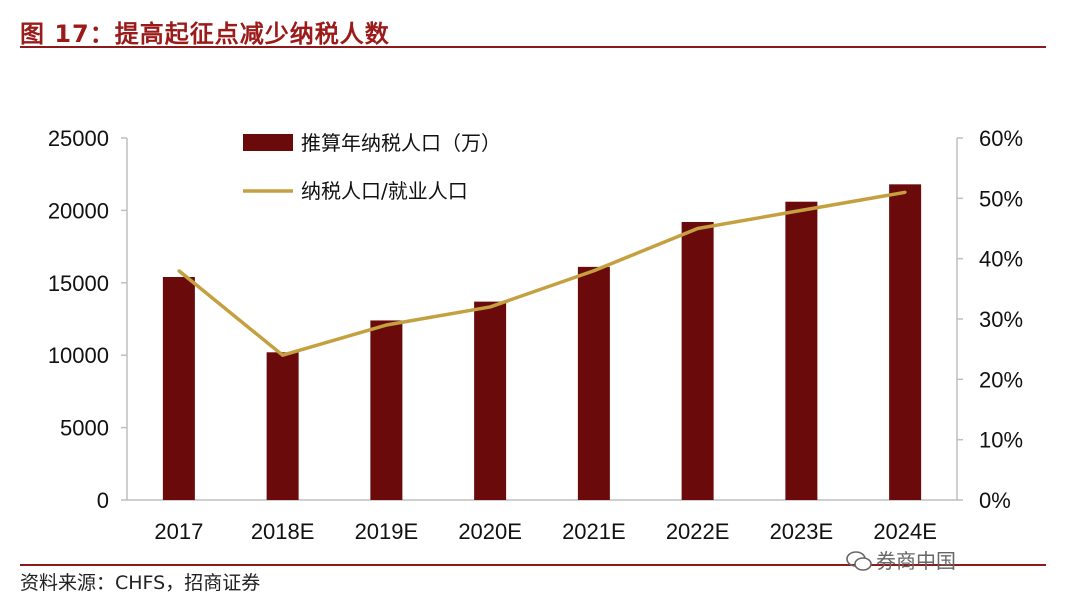  Describe the element at coordinates (268, 142) in the screenshot. I see `legend-swatch-bar` at that location.